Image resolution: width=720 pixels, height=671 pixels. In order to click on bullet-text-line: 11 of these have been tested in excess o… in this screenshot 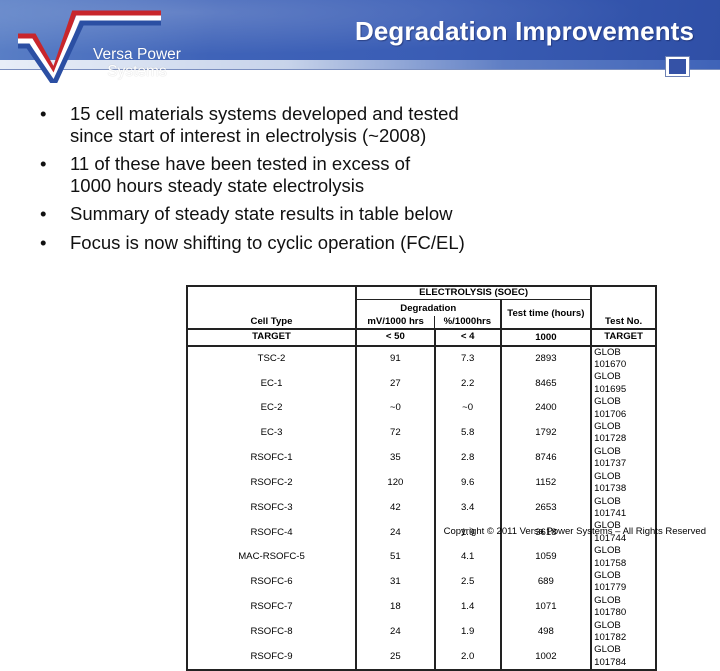, I will do `click(240, 163)`.